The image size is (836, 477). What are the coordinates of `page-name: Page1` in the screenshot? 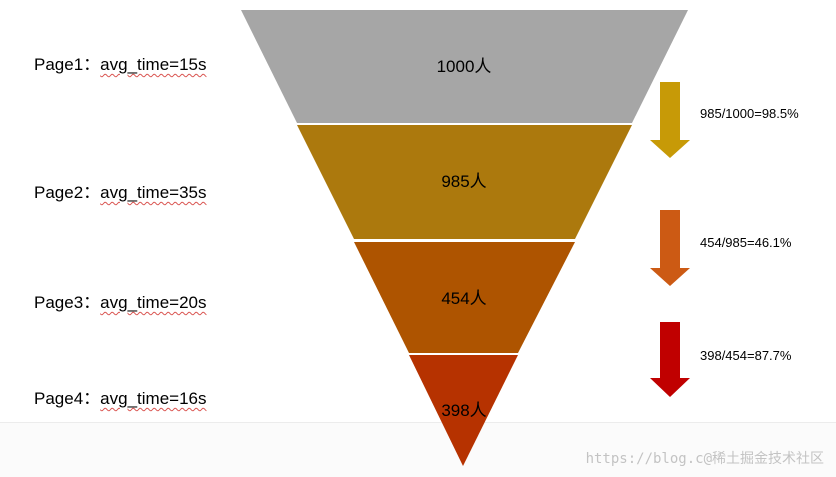 It's located at (59, 64).